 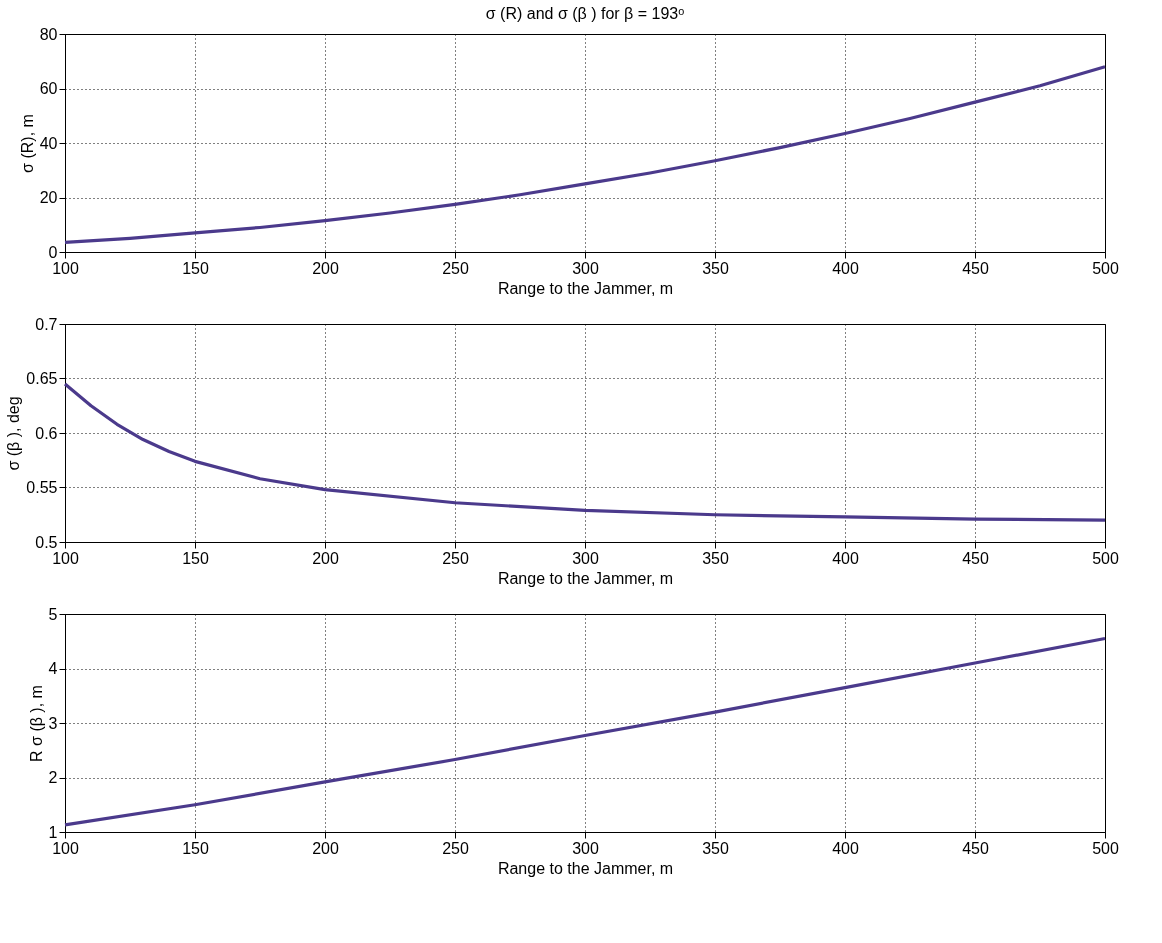 What do you see at coordinates (48, 88) in the screenshot?
I see `y-tick-label: 60` at bounding box center [48, 88].